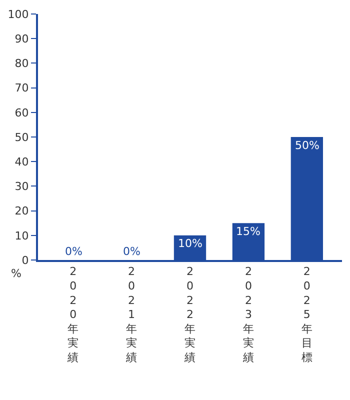 The width and height of the screenshot is (350, 400). What do you see at coordinates (21, 211) in the screenshot?
I see `y-tick-label: 20` at bounding box center [21, 211].